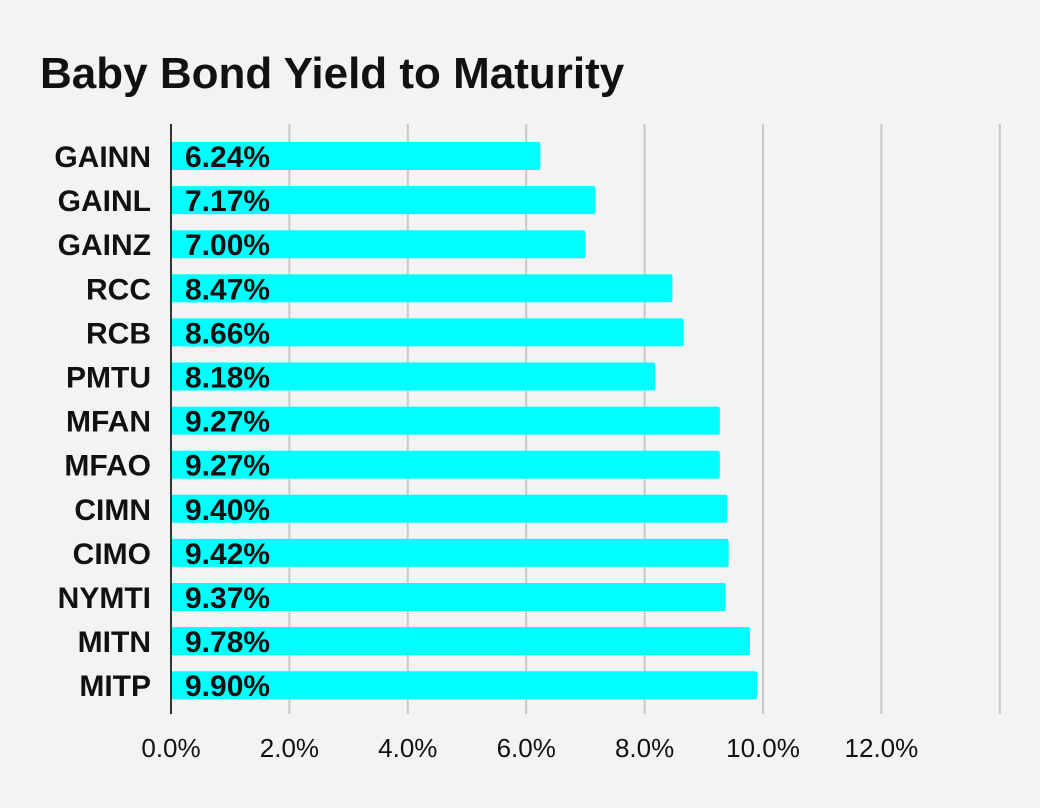 Image resolution: width=1040 pixels, height=808 pixels. What do you see at coordinates (115, 686) in the screenshot?
I see `category-label: MITP` at bounding box center [115, 686].